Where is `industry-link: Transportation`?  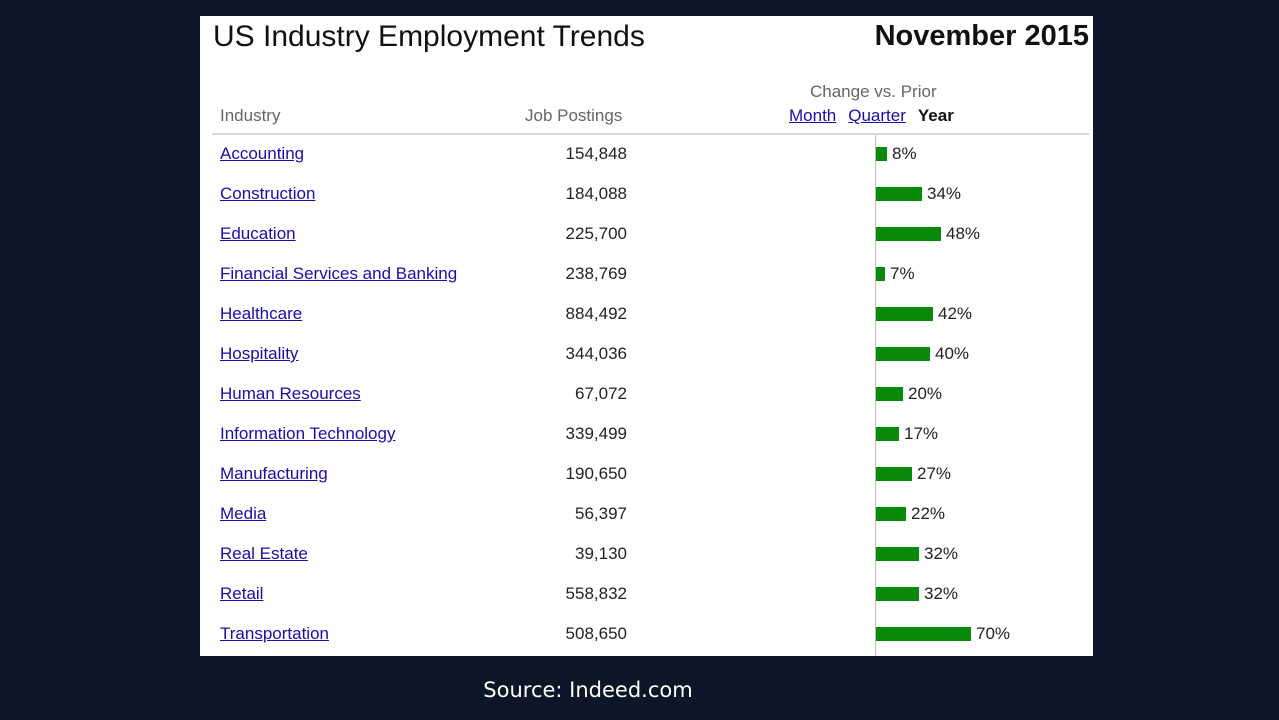
industry-link: Transportation is located at coordinates (274, 633).